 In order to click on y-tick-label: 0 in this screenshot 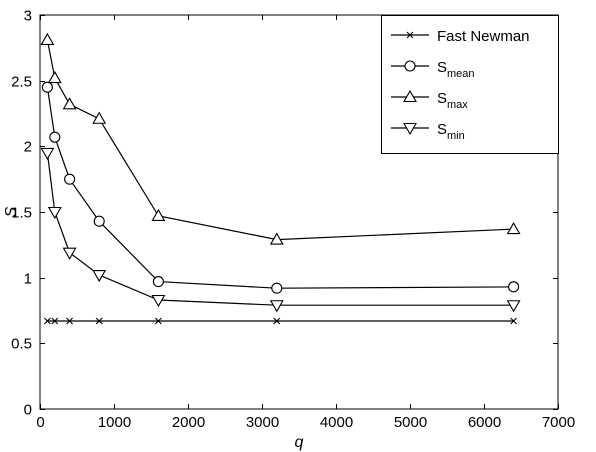, I will do `click(28, 410)`.